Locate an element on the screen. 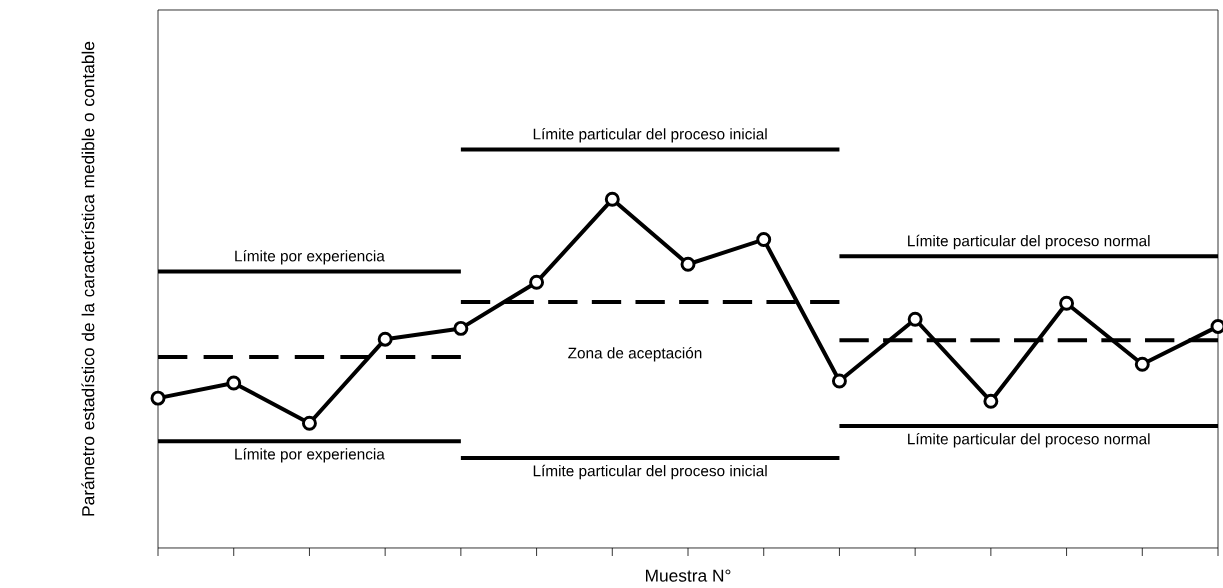  annotation: Zona de aceptación is located at coordinates (635, 354).